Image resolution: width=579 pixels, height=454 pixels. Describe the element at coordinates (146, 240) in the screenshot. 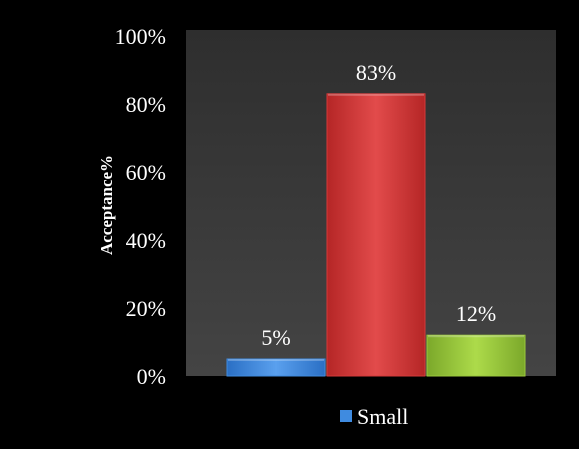

I see `y-tick-label: 40%` at that location.